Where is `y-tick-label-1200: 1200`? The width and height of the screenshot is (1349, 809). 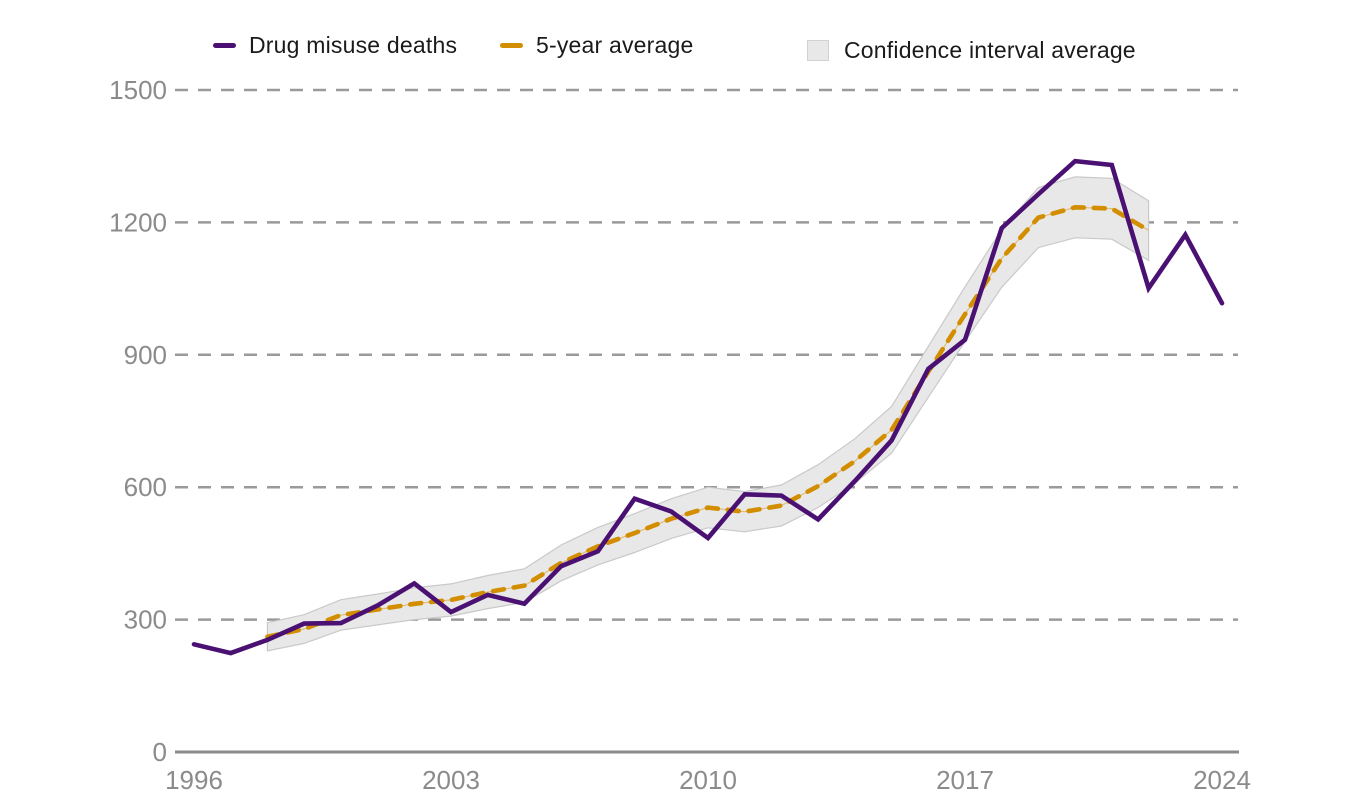 y-tick-label-1200: 1200 is located at coordinates (138, 222).